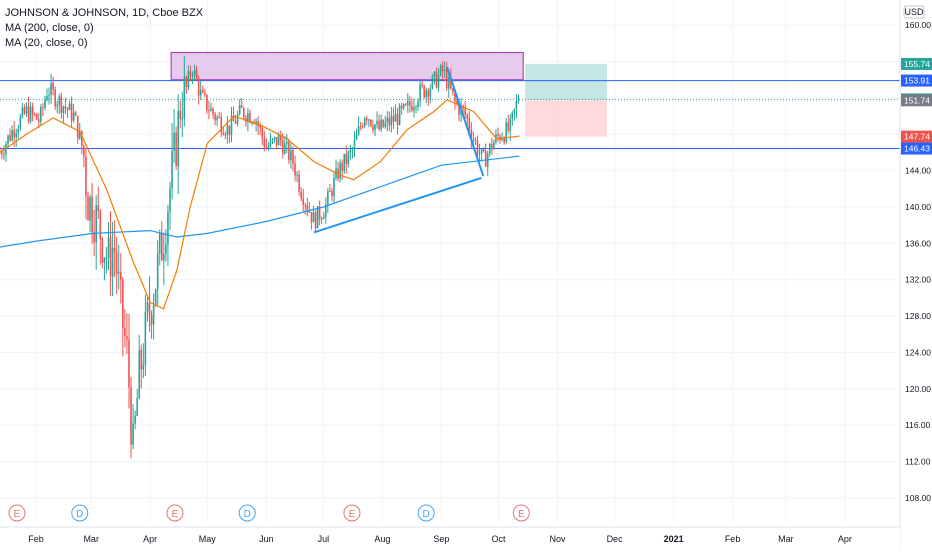 This screenshot has width=932, height=555. I want to click on drawings, so click(388, 94).